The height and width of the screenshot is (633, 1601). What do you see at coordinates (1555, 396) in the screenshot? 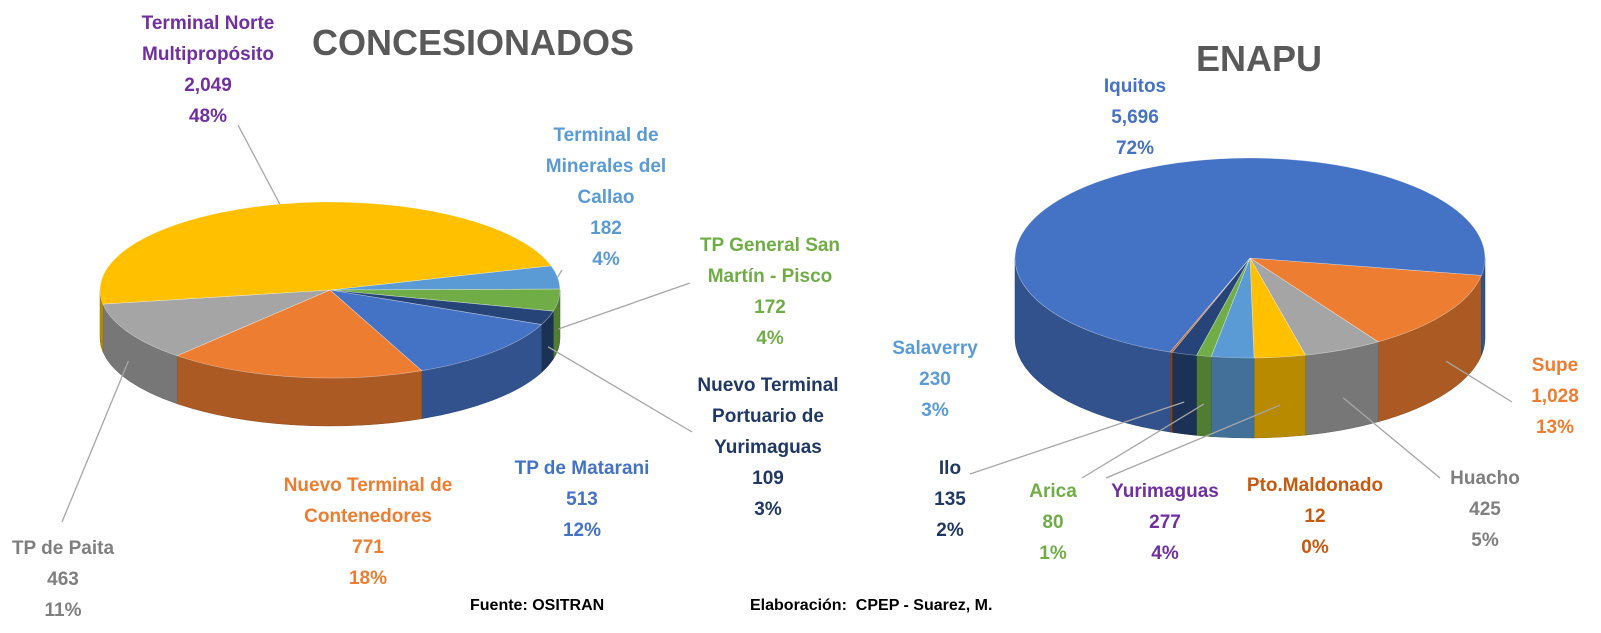
I see `label-value: 1,028` at bounding box center [1555, 396].